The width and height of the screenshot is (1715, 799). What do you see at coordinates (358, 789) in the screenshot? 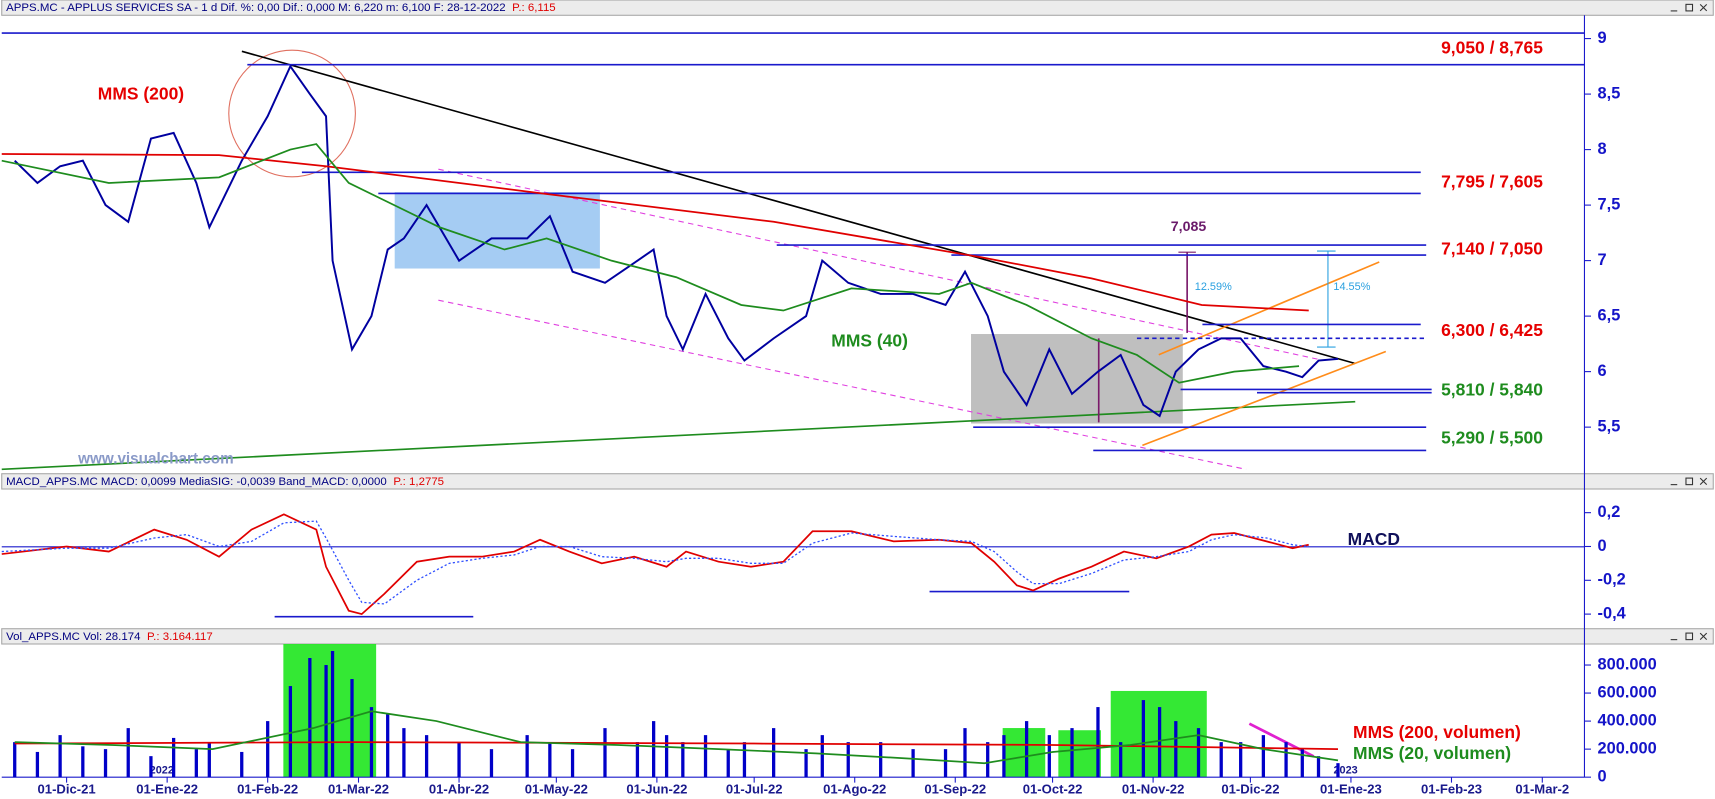
I see `x-tick-label: 01-Mar-22` at bounding box center [358, 789].